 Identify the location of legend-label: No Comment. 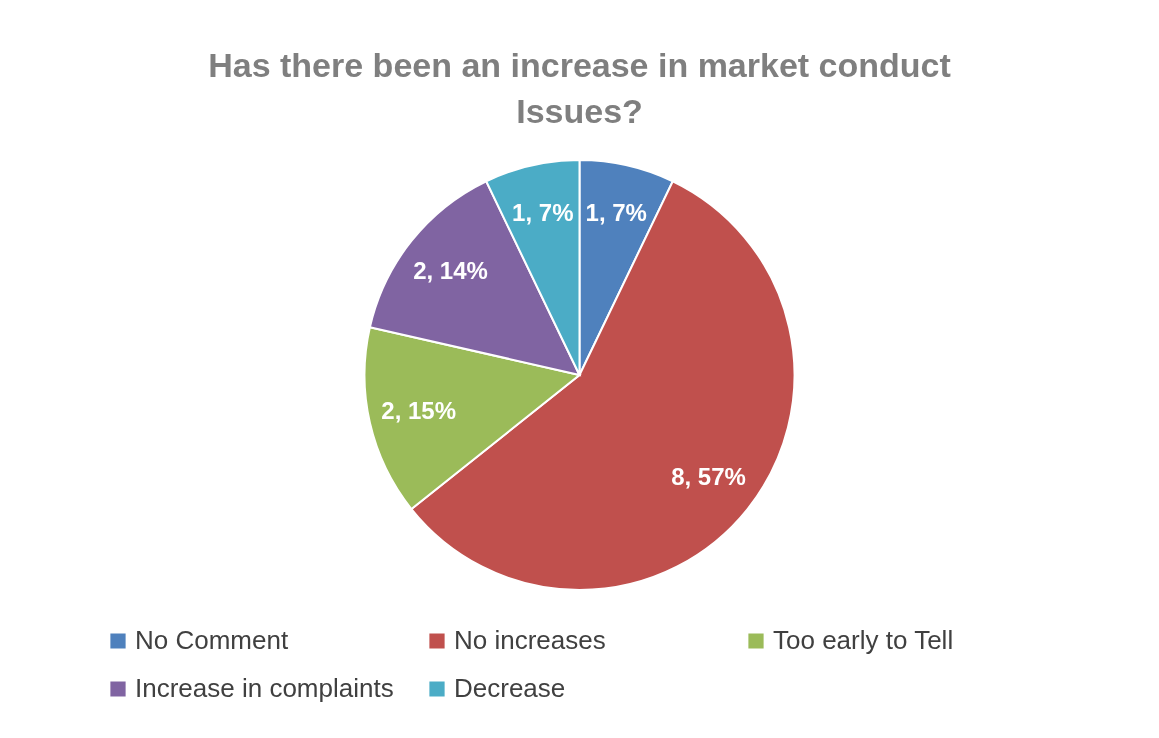
(212, 640).